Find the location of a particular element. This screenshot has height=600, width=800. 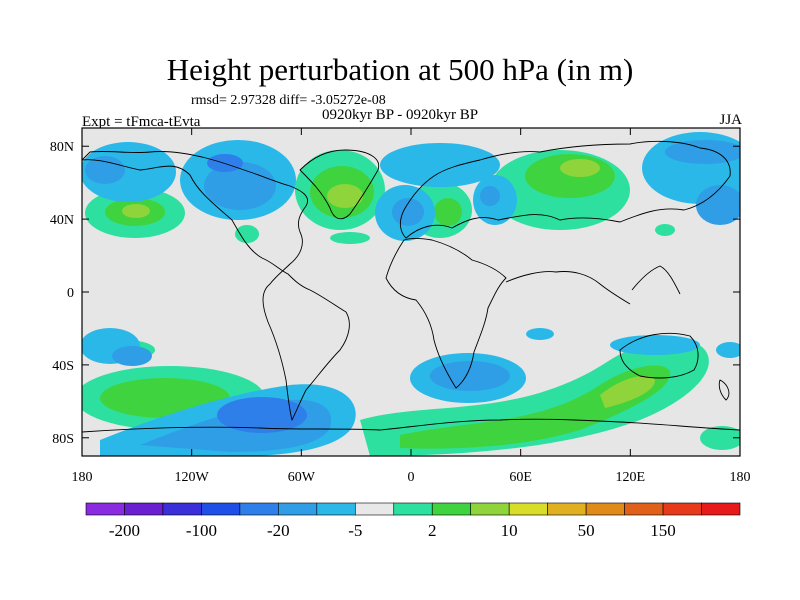

lat-tick-label: 0 is located at coordinates (70, 293).